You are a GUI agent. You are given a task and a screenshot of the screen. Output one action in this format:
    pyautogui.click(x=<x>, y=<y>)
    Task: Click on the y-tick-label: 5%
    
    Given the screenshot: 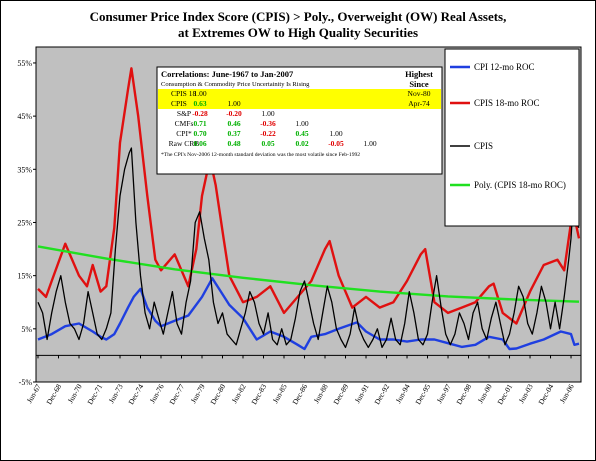 What is the action you would take?
    pyautogui.click(x=26, y=329)
    